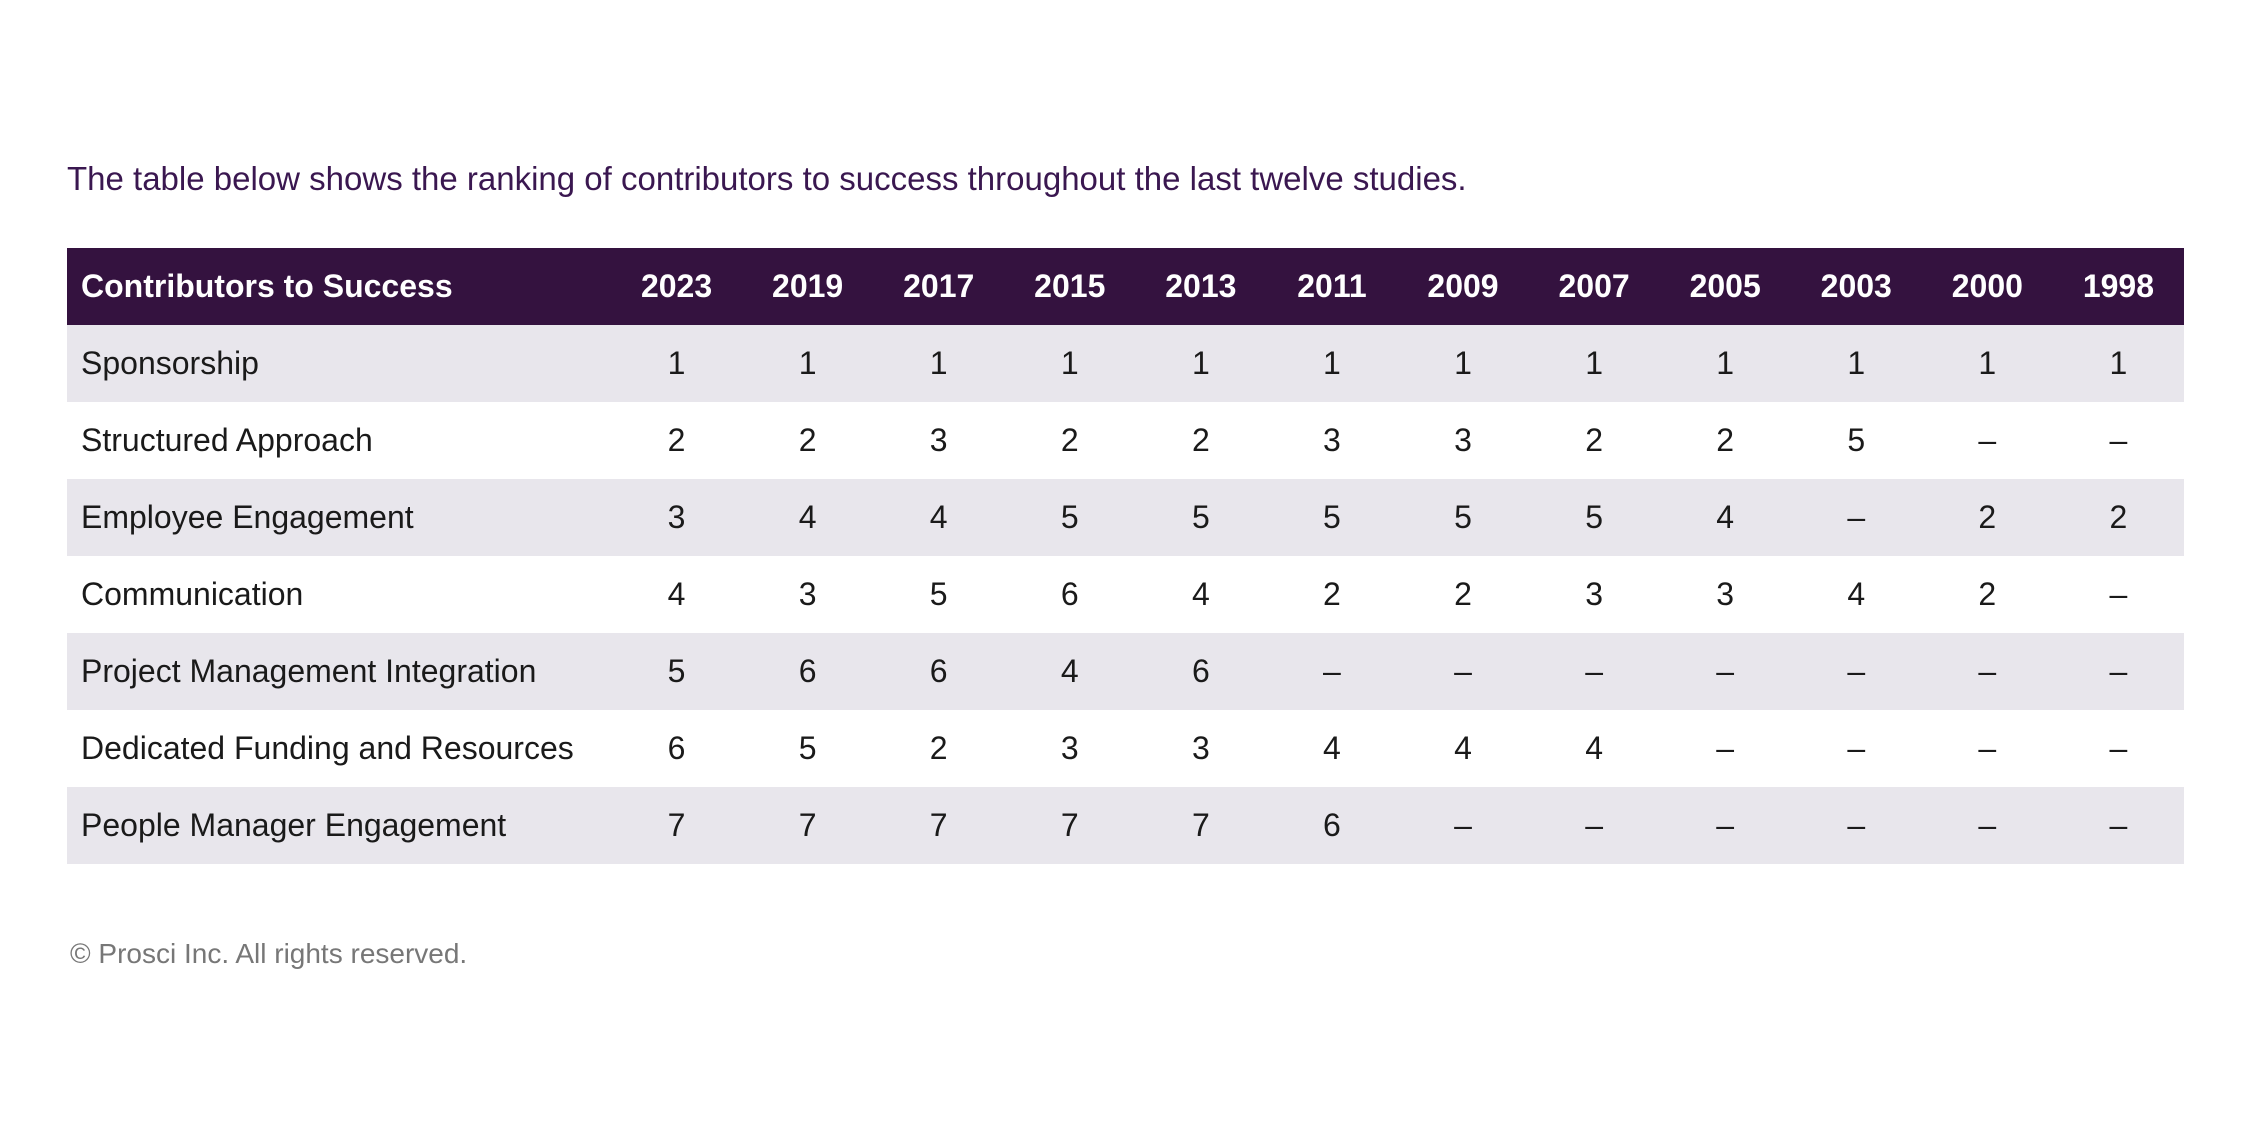  Describe the element at coordinates (327, 748) in the screenshot. I see `row-label: Dedicated Funding and Resources` at that location.